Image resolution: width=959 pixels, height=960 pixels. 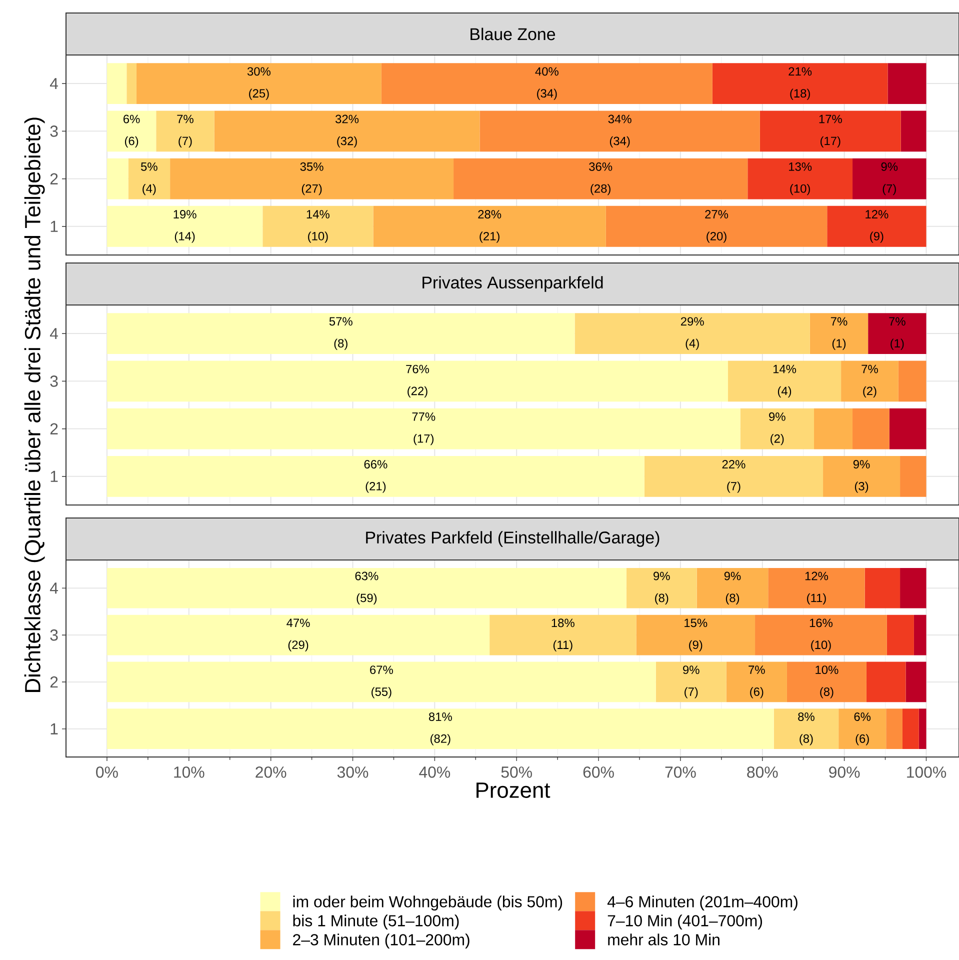 What do you see at coordinates (702, 903) in the screenshot?
I see `legend-label: 4–6 Minuten (201m–400m)` at bounding box center [702, 903].